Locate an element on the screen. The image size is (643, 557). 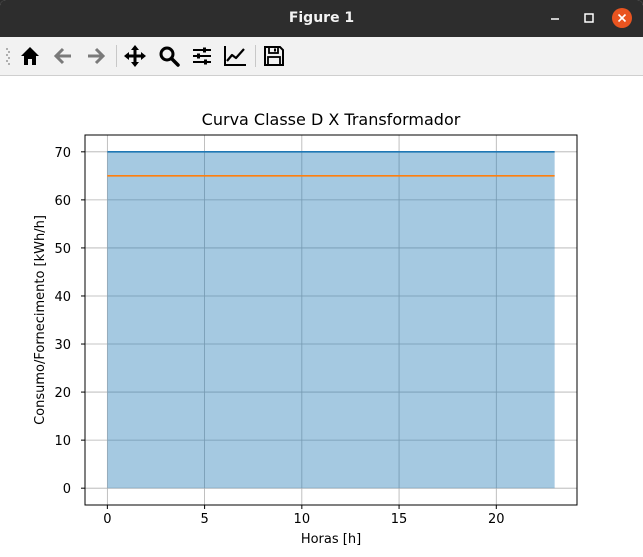
x-axis-label: Horas [h] is located at coordinates (331, 539).